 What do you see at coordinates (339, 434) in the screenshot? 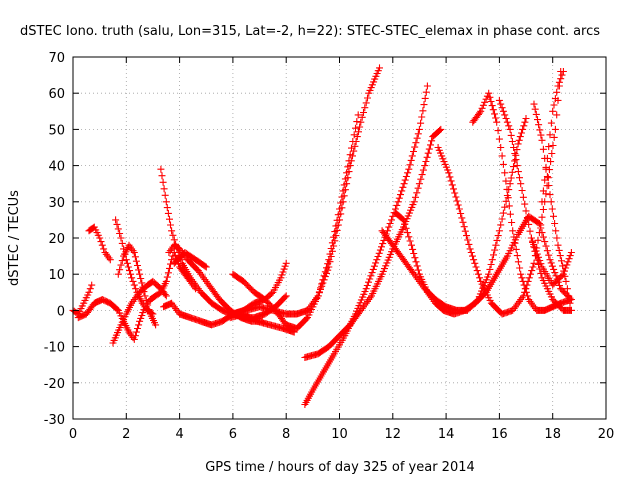
I see `x-tick-label: 10` at bounding box center [339, 434].